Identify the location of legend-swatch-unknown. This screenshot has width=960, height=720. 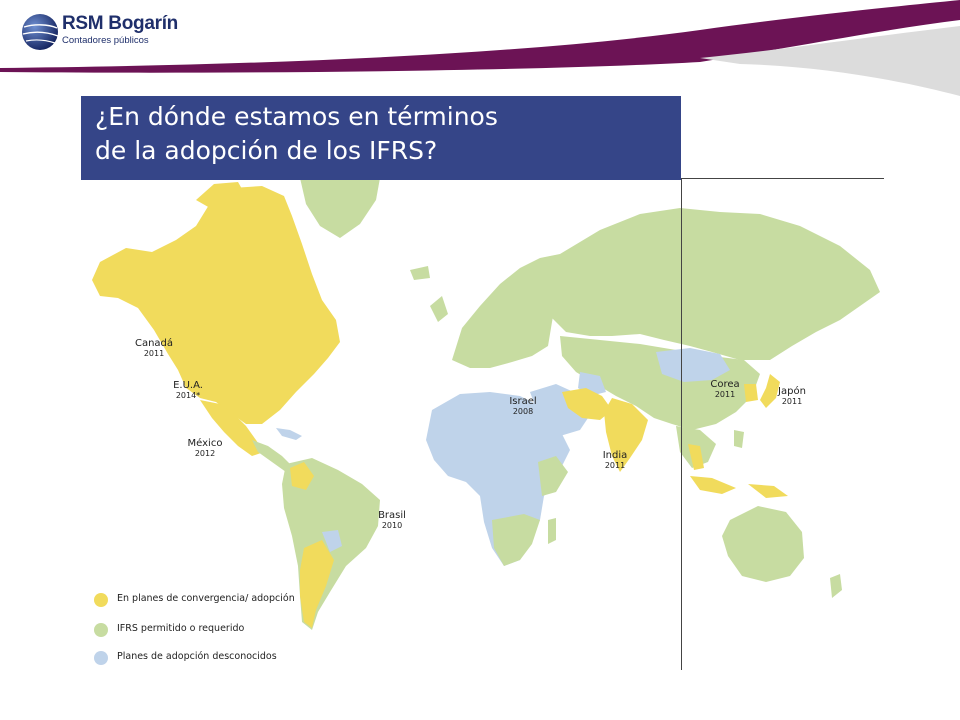
(101, 658).